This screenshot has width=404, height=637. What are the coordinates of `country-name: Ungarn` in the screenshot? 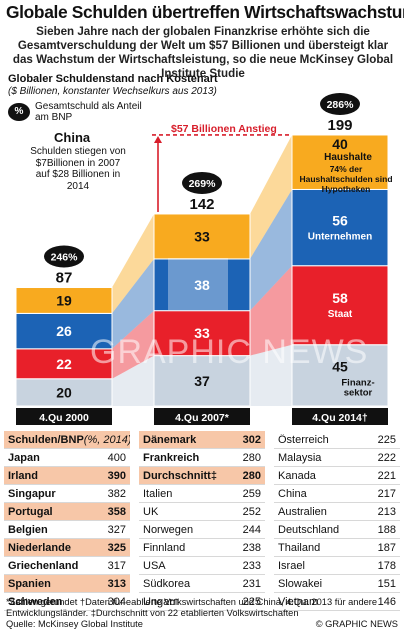 It's located at (161, 601).